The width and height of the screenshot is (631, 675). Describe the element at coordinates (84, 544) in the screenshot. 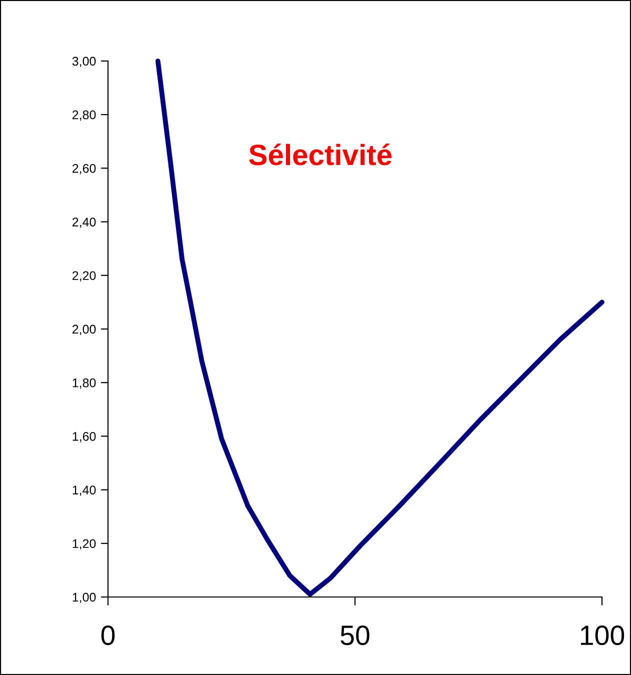

I see `y-tick-label: 1,20` at that location.